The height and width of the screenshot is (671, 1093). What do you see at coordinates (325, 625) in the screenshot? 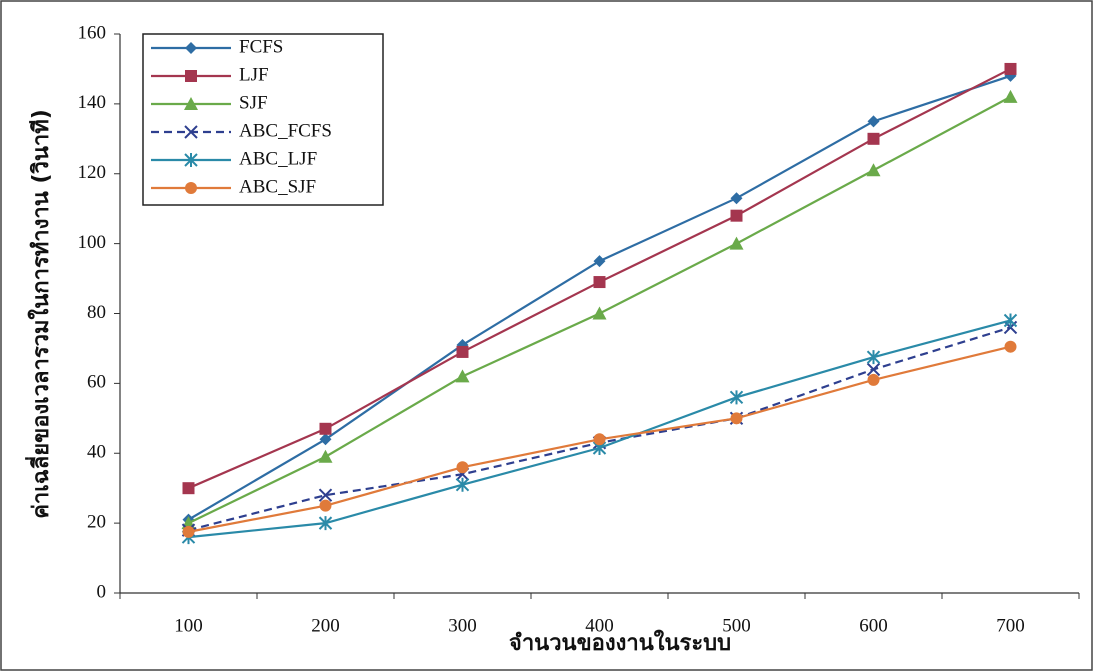
I see `x-tick-label: 200` at bounding box center [325, 625].